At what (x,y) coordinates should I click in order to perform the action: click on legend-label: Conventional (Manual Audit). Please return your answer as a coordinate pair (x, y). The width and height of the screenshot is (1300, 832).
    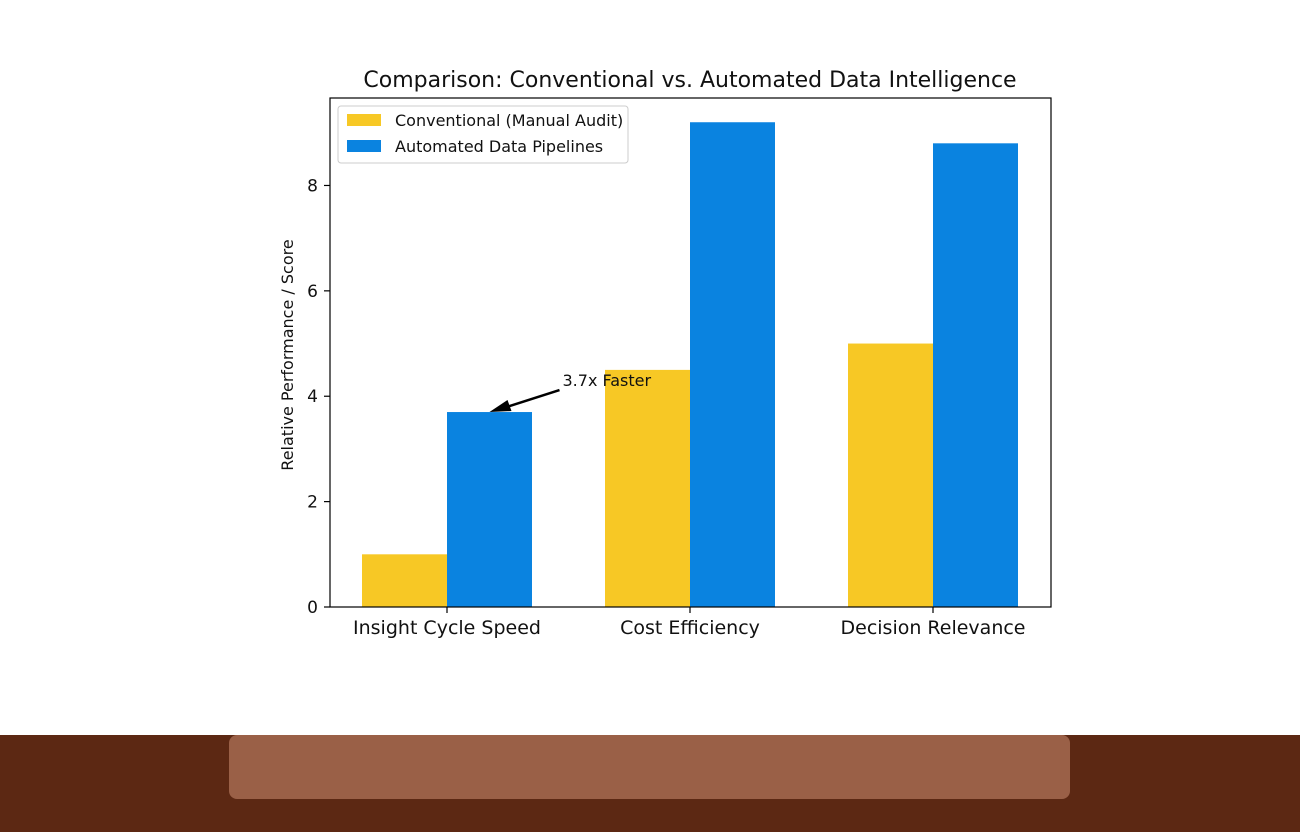
    Looking at the image, I should click on (509, 120).